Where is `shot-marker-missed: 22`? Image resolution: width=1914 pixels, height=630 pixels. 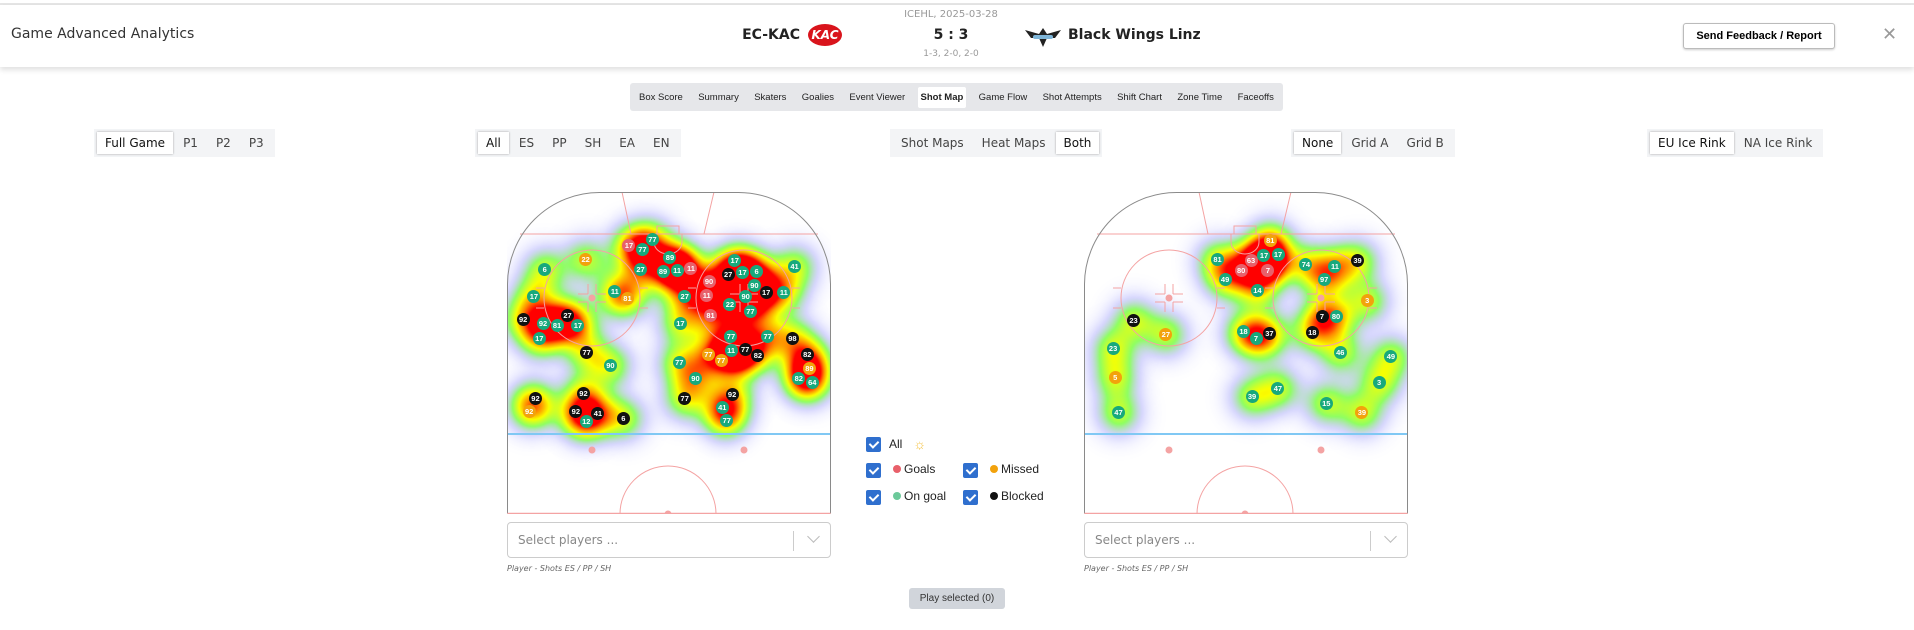 shot-marker-missed: 22 is located at coordinates (586, 260).